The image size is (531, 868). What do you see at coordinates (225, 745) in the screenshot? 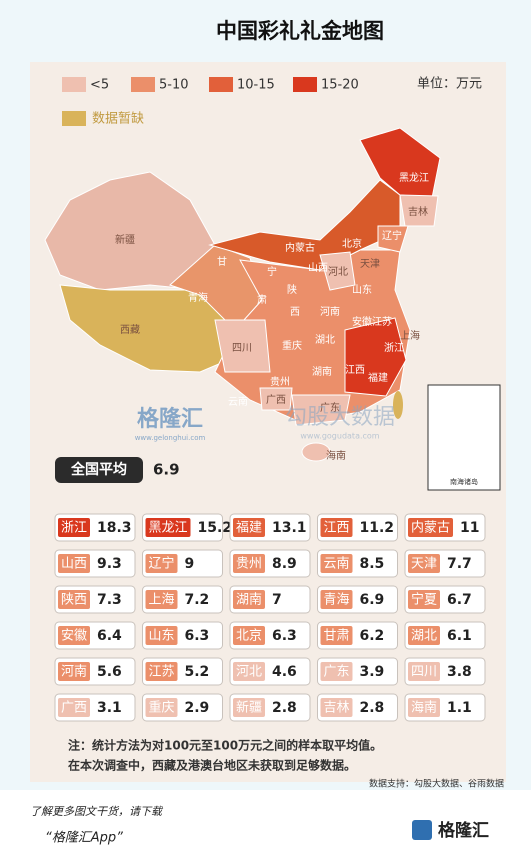
I see `note: 注：统计方法为对100元至100万元之间的样本取平均值。` at bounding box center [225, 745].